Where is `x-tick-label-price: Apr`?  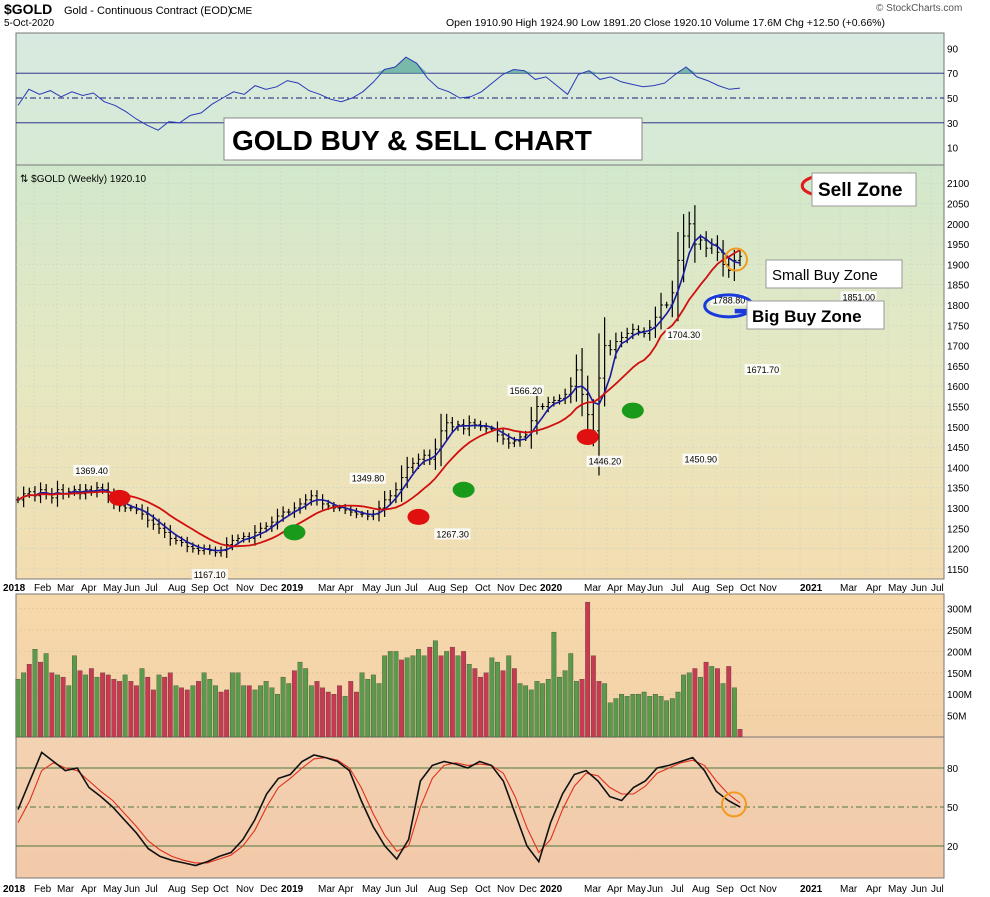
x-tick-label-price: Apr is located at coordinates (615, 588).